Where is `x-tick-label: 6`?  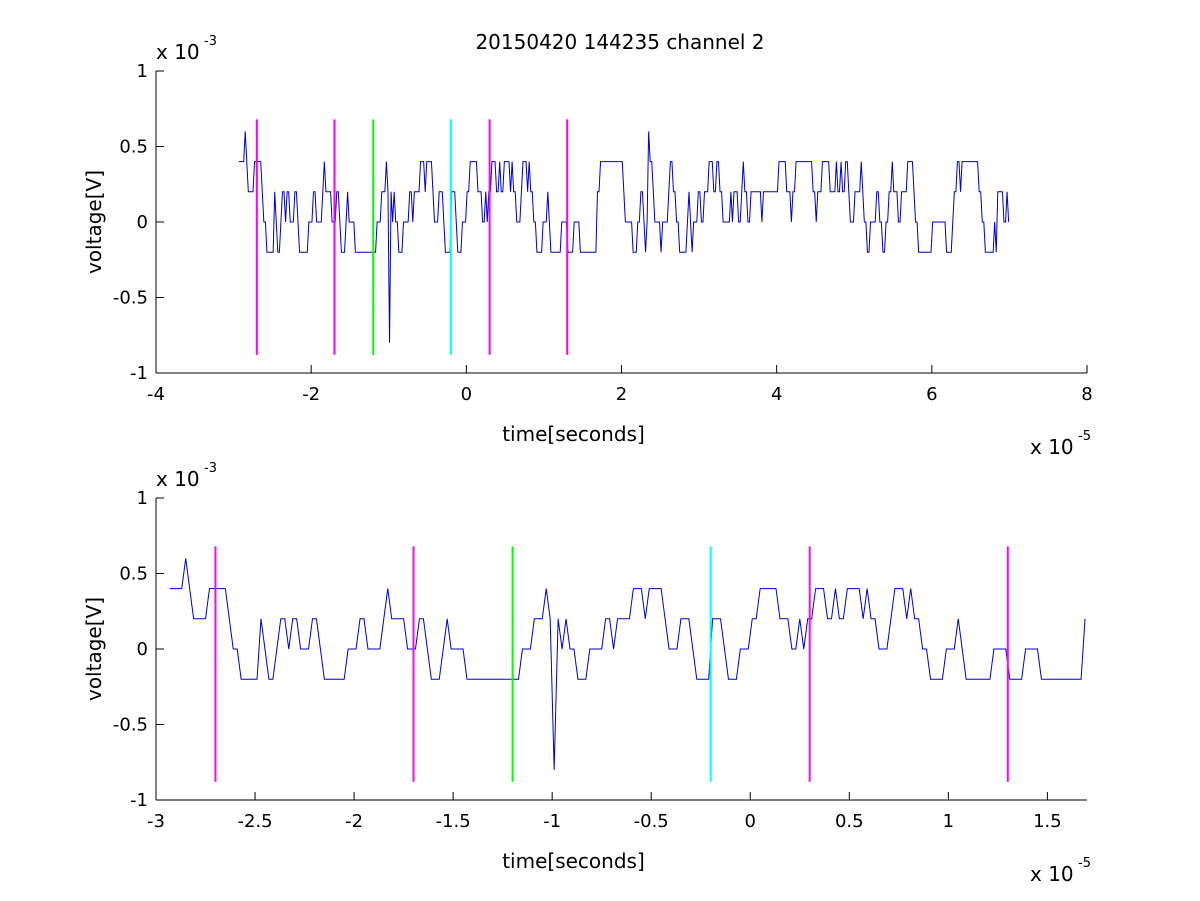
x-tick-label: 6 is located at coordinates (931, 394).